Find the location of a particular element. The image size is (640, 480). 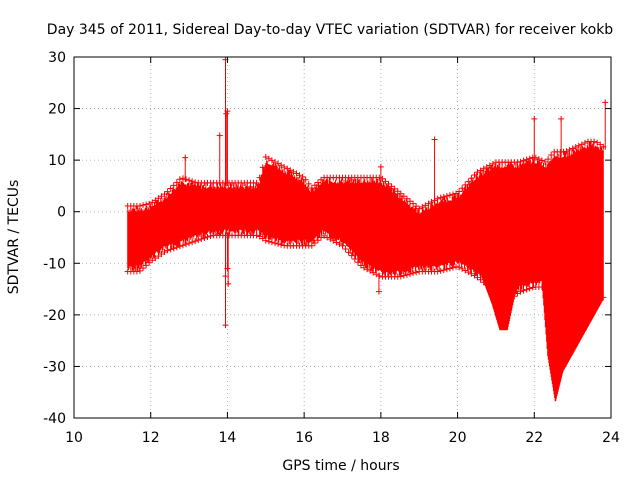

x-tick-label: 14 is located at coordinates (228, 438).